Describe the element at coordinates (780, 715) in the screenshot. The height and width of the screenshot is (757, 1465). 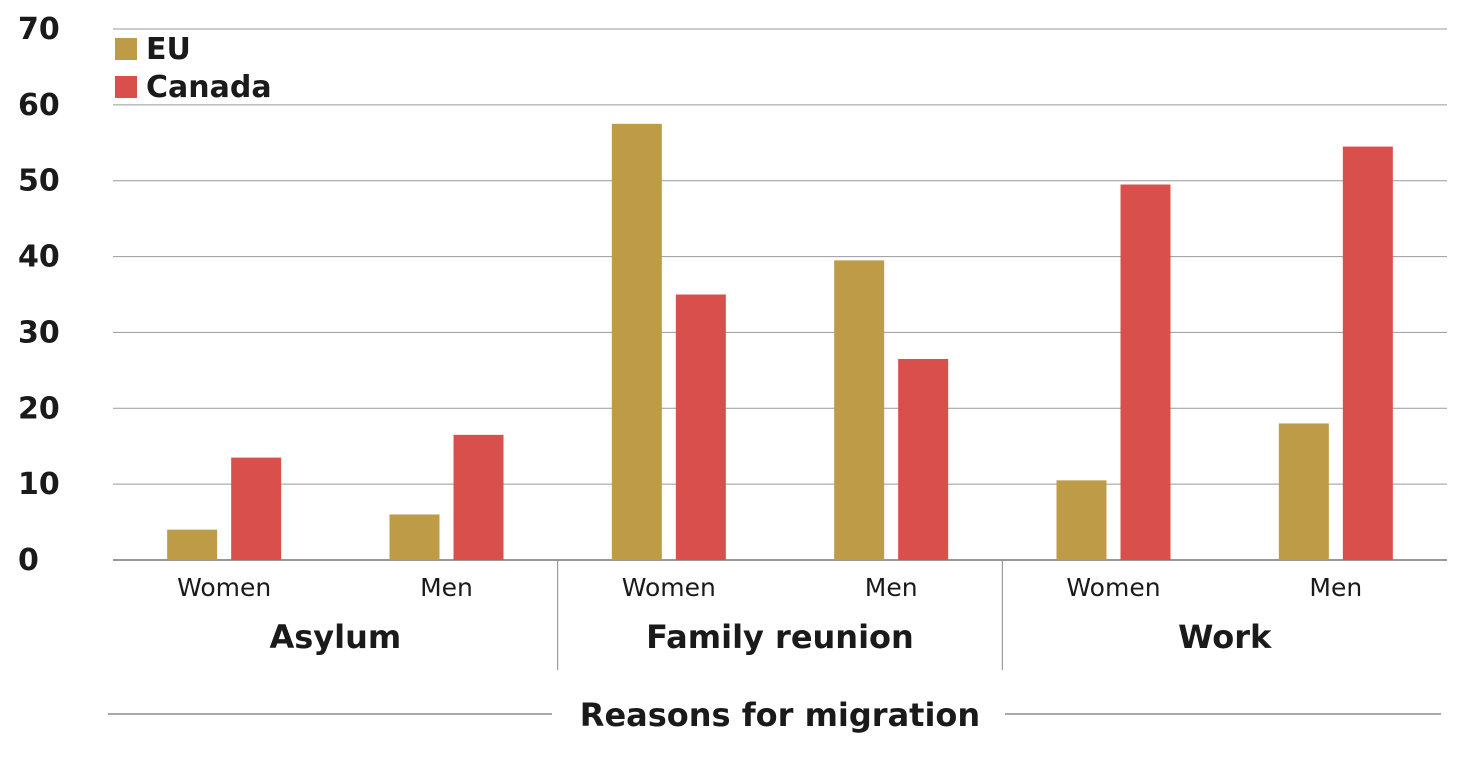
I see `x-axis-title: Reasons for migration` at that location.